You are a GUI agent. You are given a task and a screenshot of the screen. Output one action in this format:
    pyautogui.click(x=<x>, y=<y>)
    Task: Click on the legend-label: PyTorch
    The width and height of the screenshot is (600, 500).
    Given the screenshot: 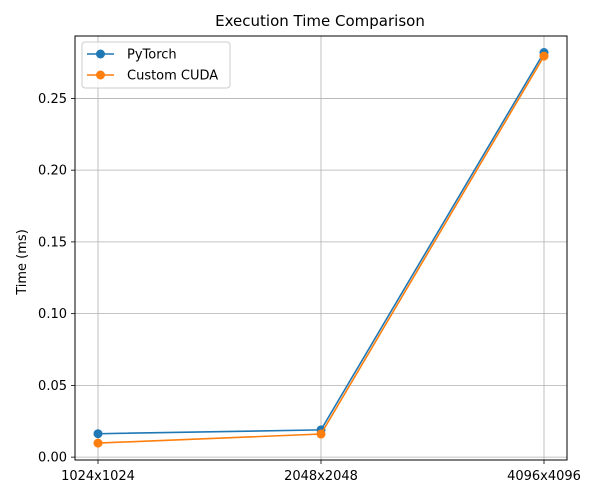 What is the action you would take?
    pyautogui.click(x=152, y=55)
    